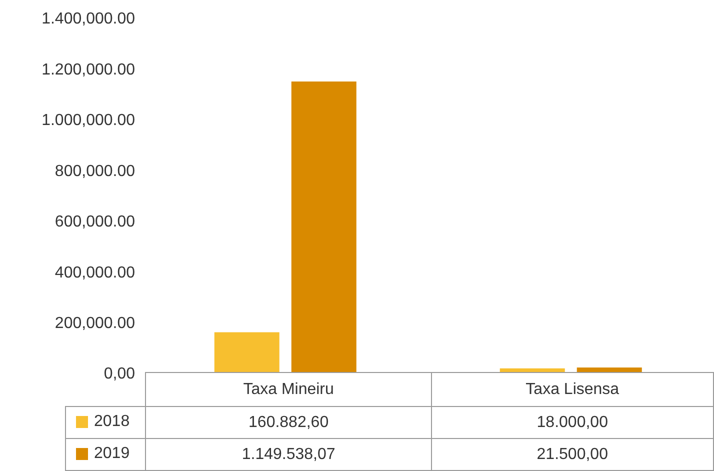 The image size is (714, 471). I want to click on y-tick-label: 600,000.00, so click(95, 222).